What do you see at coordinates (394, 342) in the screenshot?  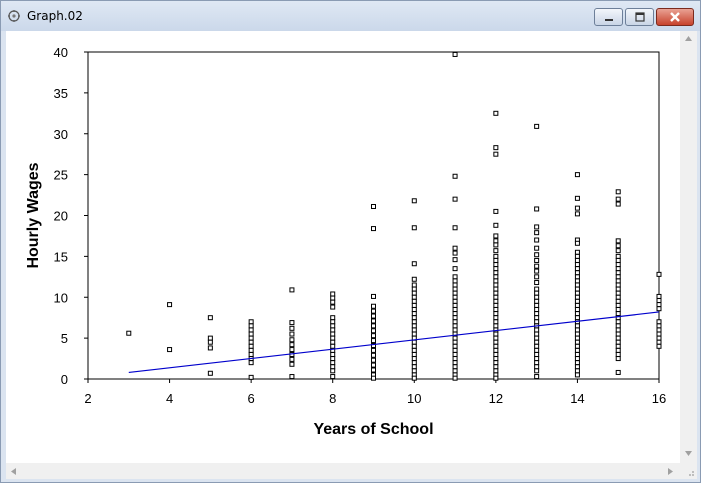 I see `fit-line` at bounding box center [394, 342].